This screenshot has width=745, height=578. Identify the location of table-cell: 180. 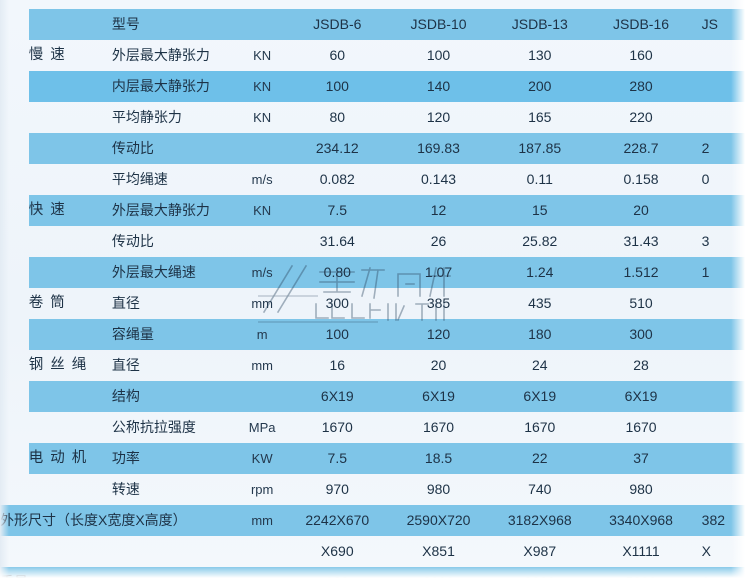
(540, 334).